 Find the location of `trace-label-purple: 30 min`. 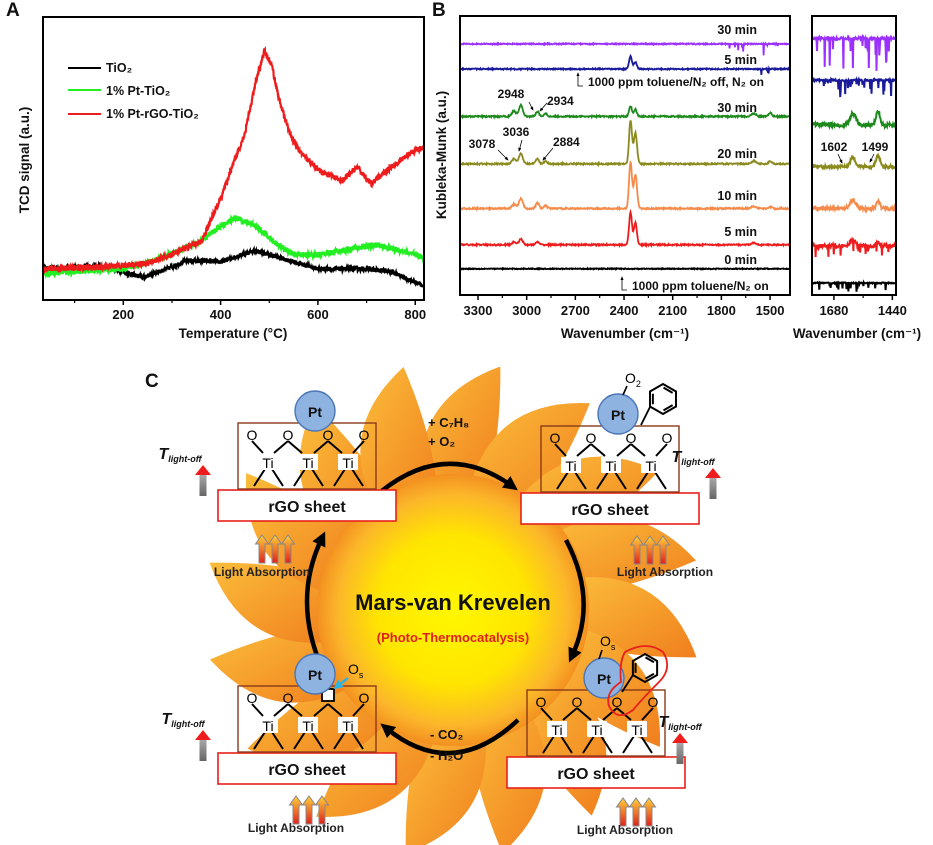

trace-label-purple: 30 min is located at coordinates (737, 30).